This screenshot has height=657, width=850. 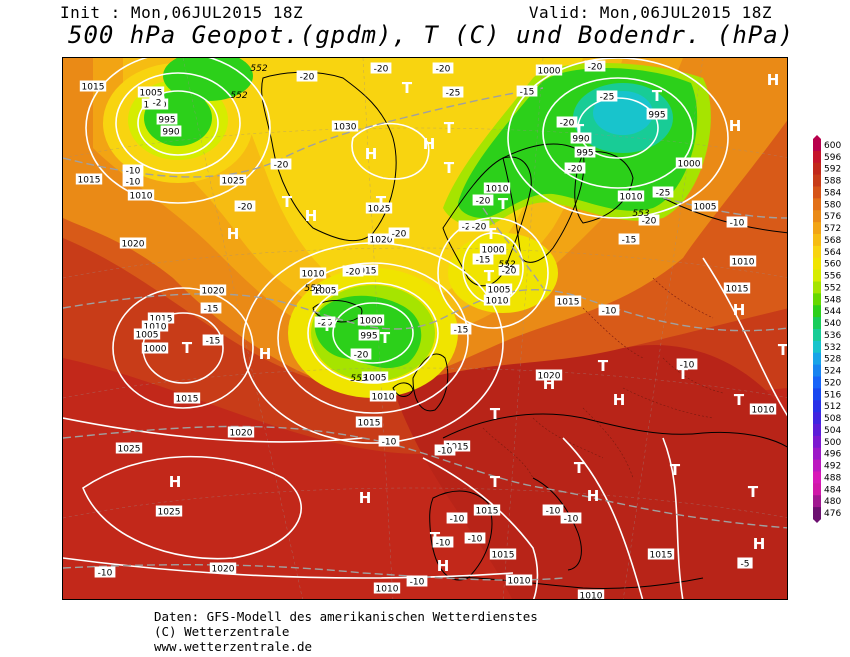 What do you see at coordinates (832, 288) in the screenshot?
I see `legend-level: 552` at bounding box center [832, 288].